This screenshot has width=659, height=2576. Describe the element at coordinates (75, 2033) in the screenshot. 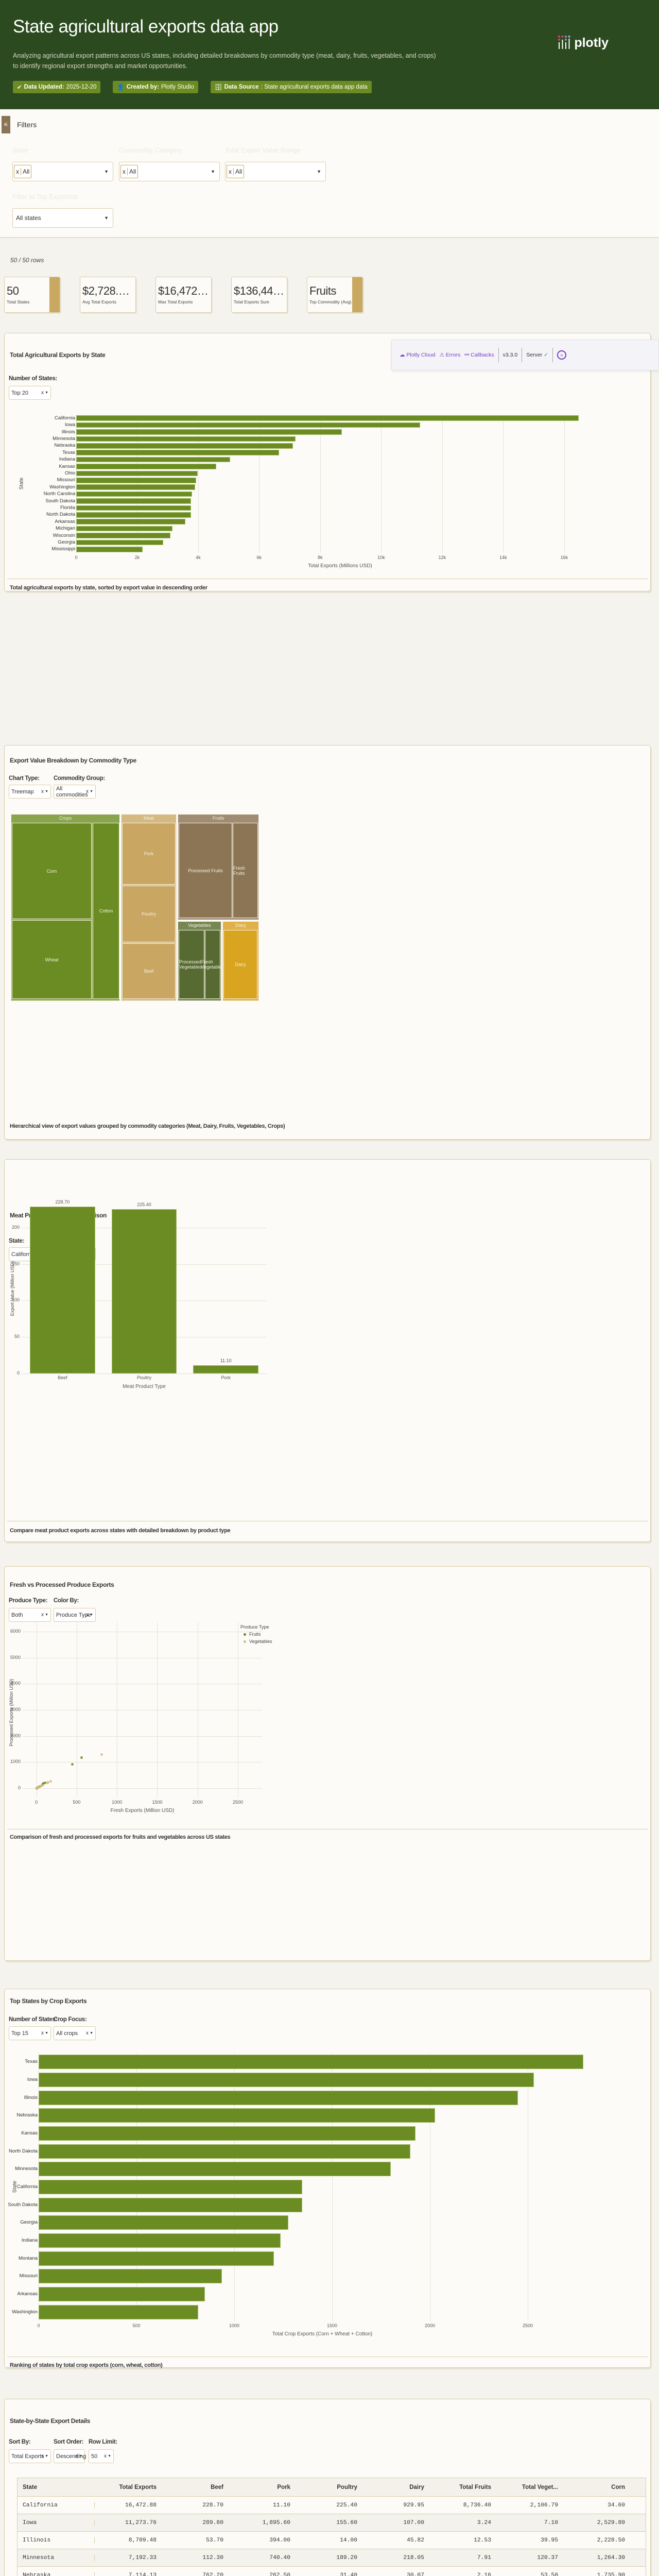

I see `crop-focus-dropdown: All crops x ▼` at that location.